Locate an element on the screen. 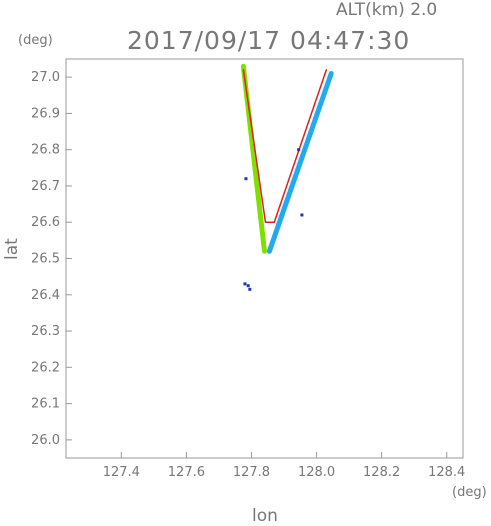 The width and height of the screenshot is (491, 526). y-tick-label: 27.0 is located at coordinates (45, 77).